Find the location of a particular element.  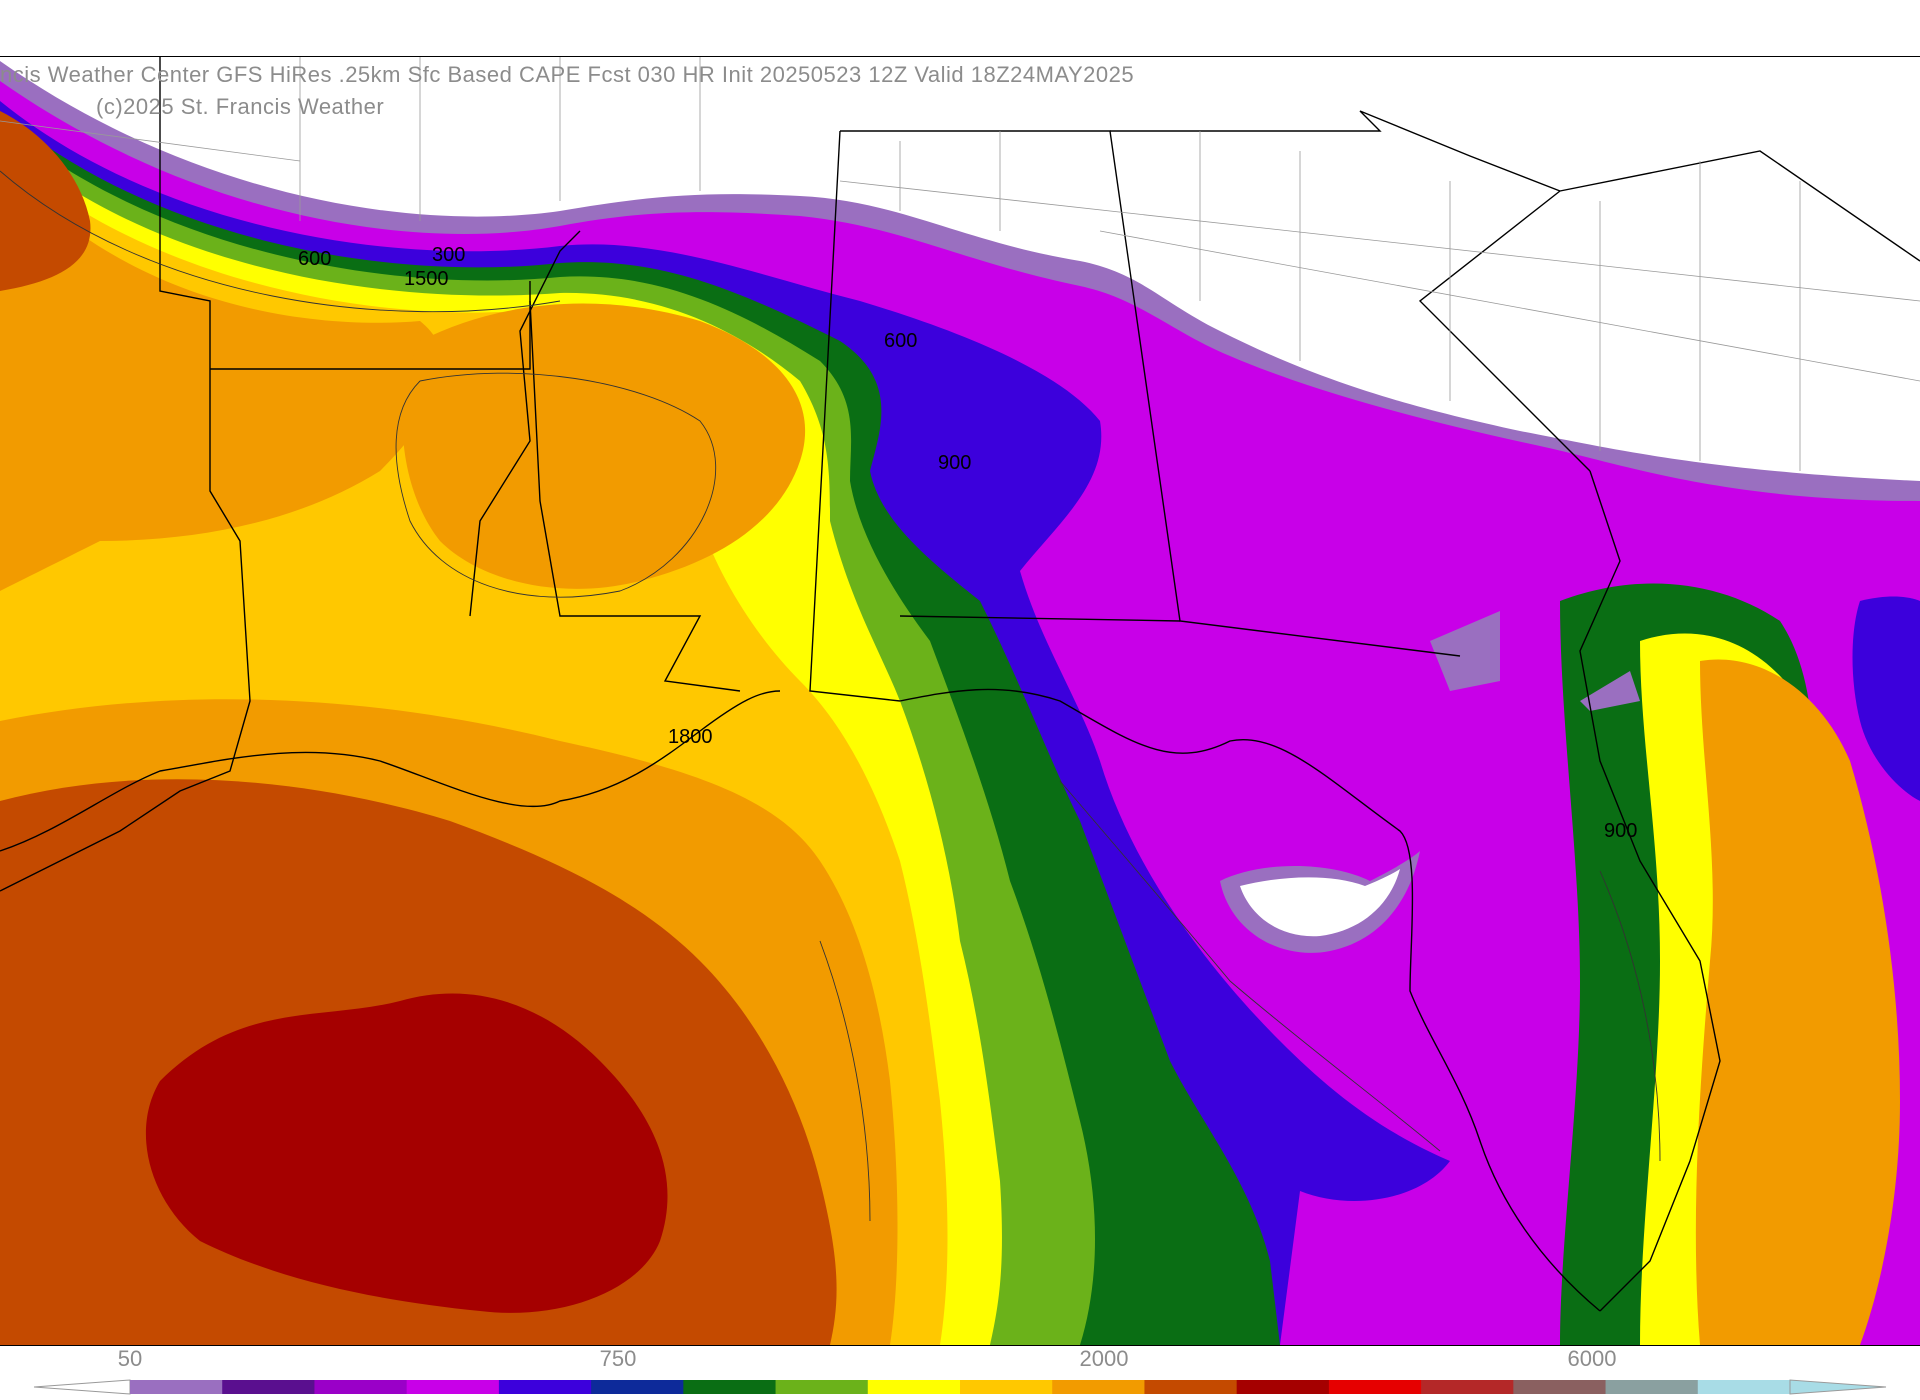

cape-band-dark-red is located at coordinates (406, 1153).